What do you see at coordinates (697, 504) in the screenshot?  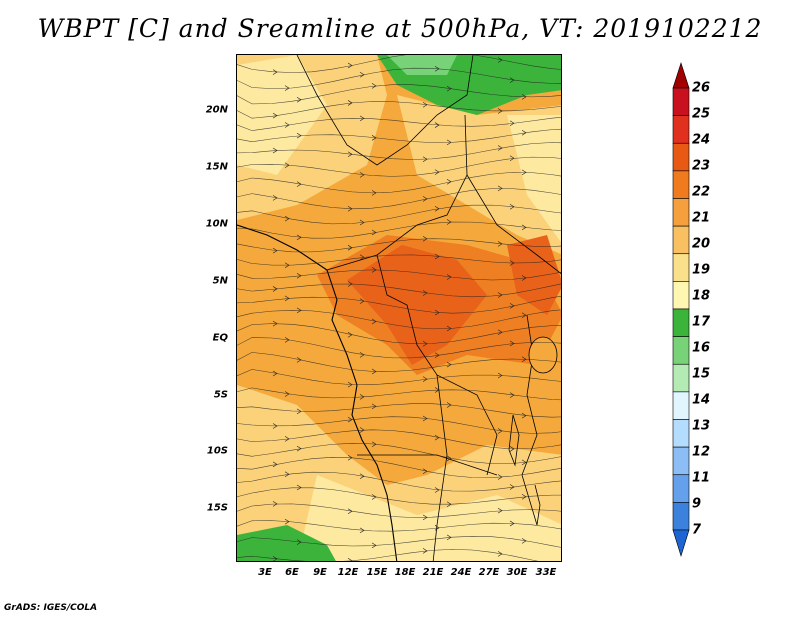 I see `colorbar-label-9: 9` at bounding box center [697, 504].